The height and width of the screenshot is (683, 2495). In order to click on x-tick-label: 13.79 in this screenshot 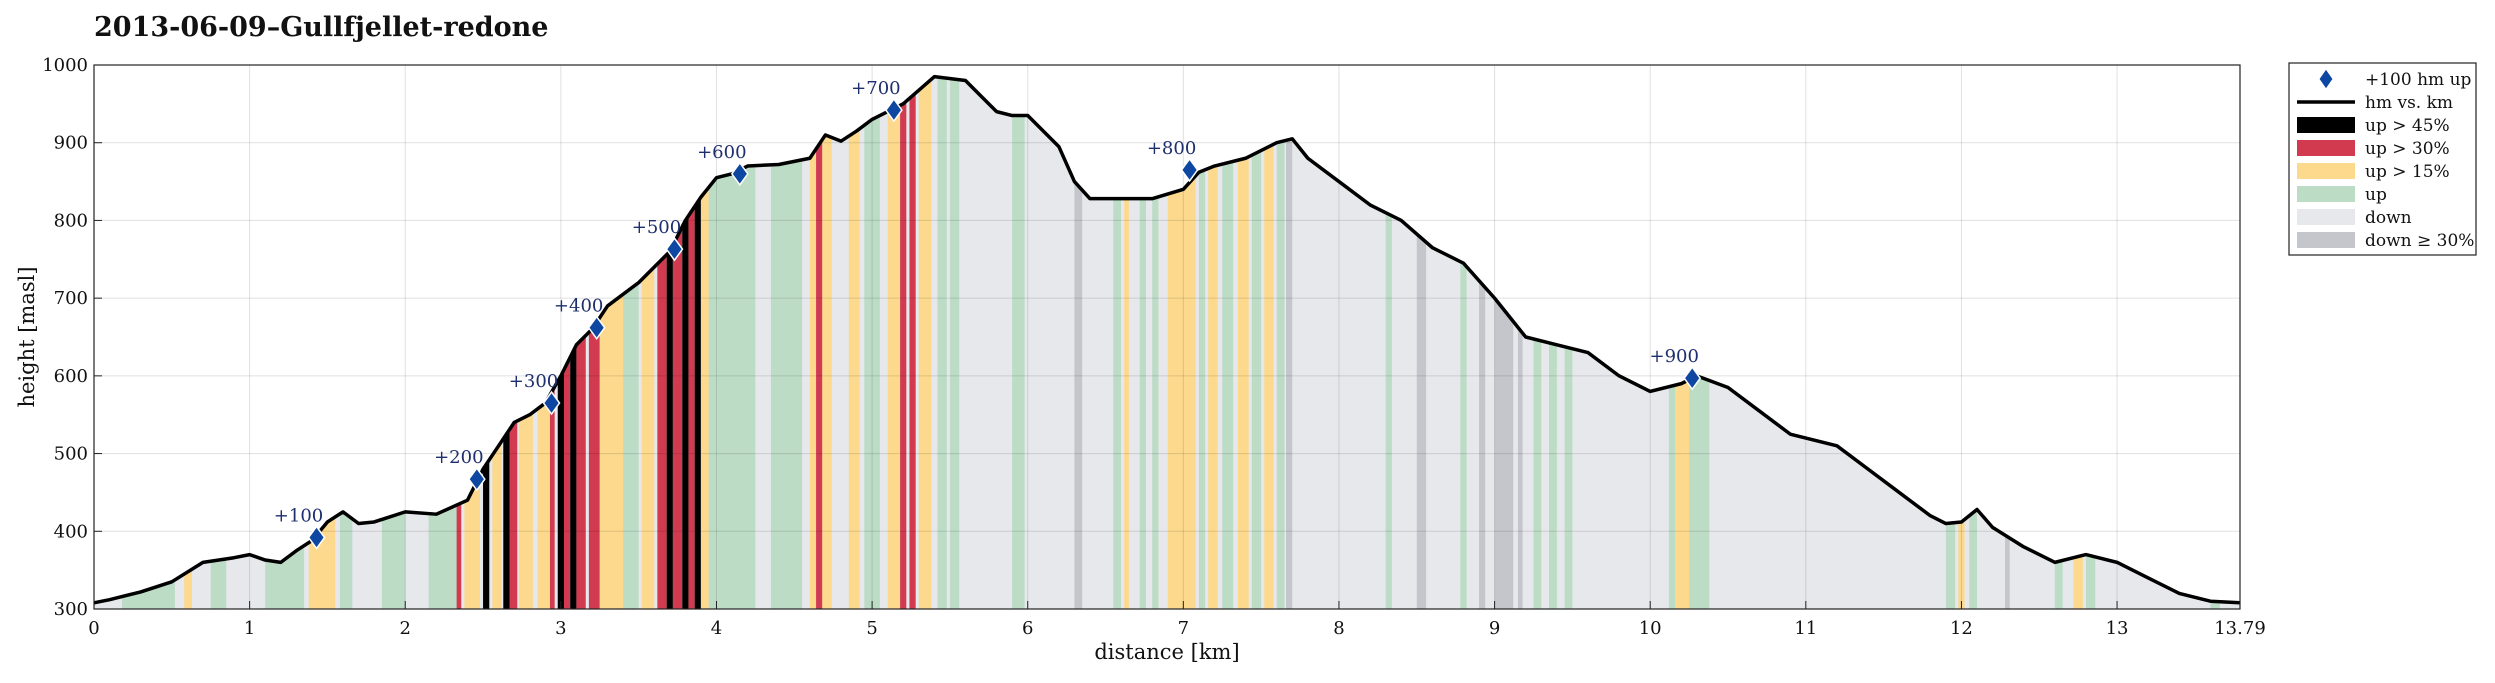, I will do `click(2240, 628)`.